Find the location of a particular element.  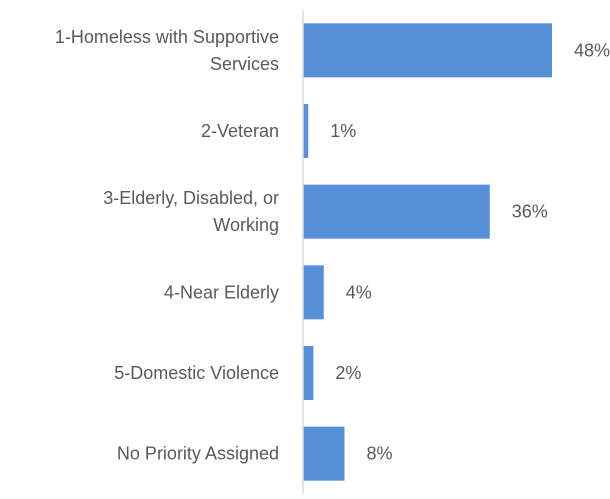

category-label-6: No Priority Assigned is located at coordinates (198, 454).